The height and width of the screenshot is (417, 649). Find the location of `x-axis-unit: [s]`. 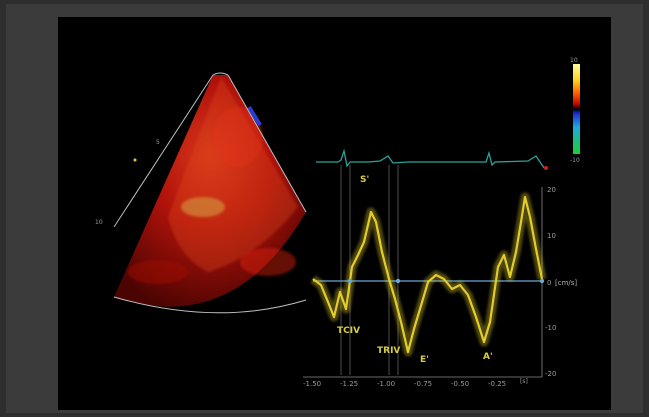

x-axis-unit: [s] is located at coordinates (524, 381).